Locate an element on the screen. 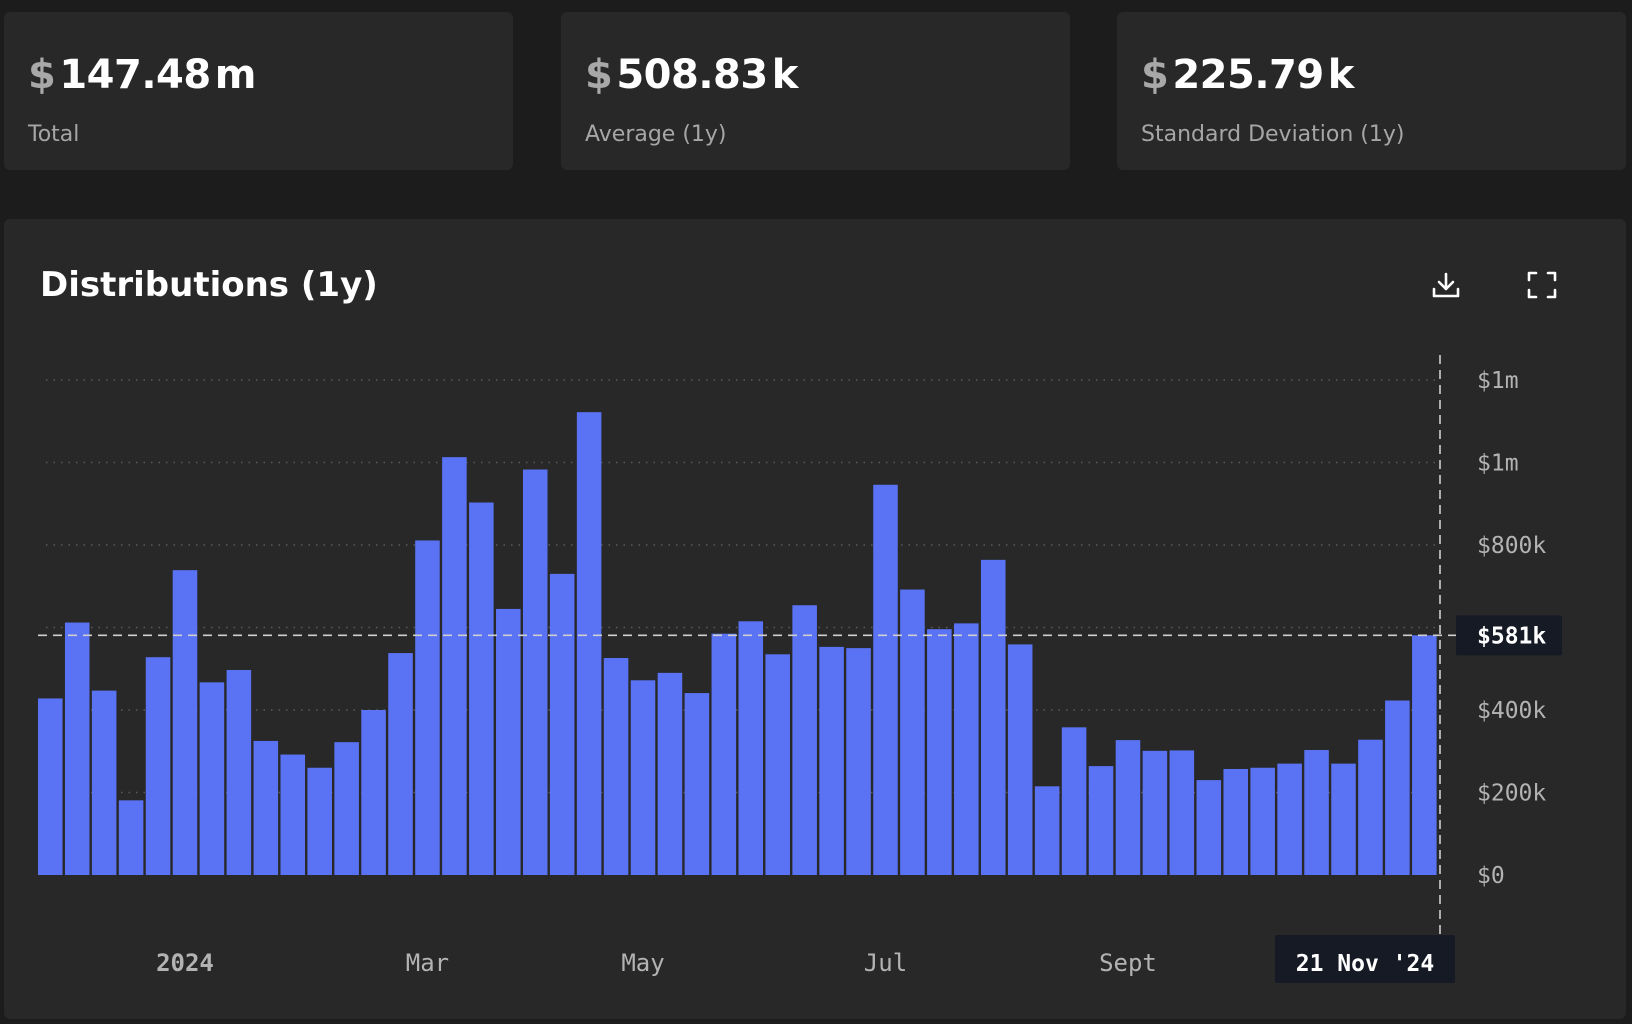 This screenshot has width=1632, height=1024. fullscreen-button is located at coordinates (1542, 285).